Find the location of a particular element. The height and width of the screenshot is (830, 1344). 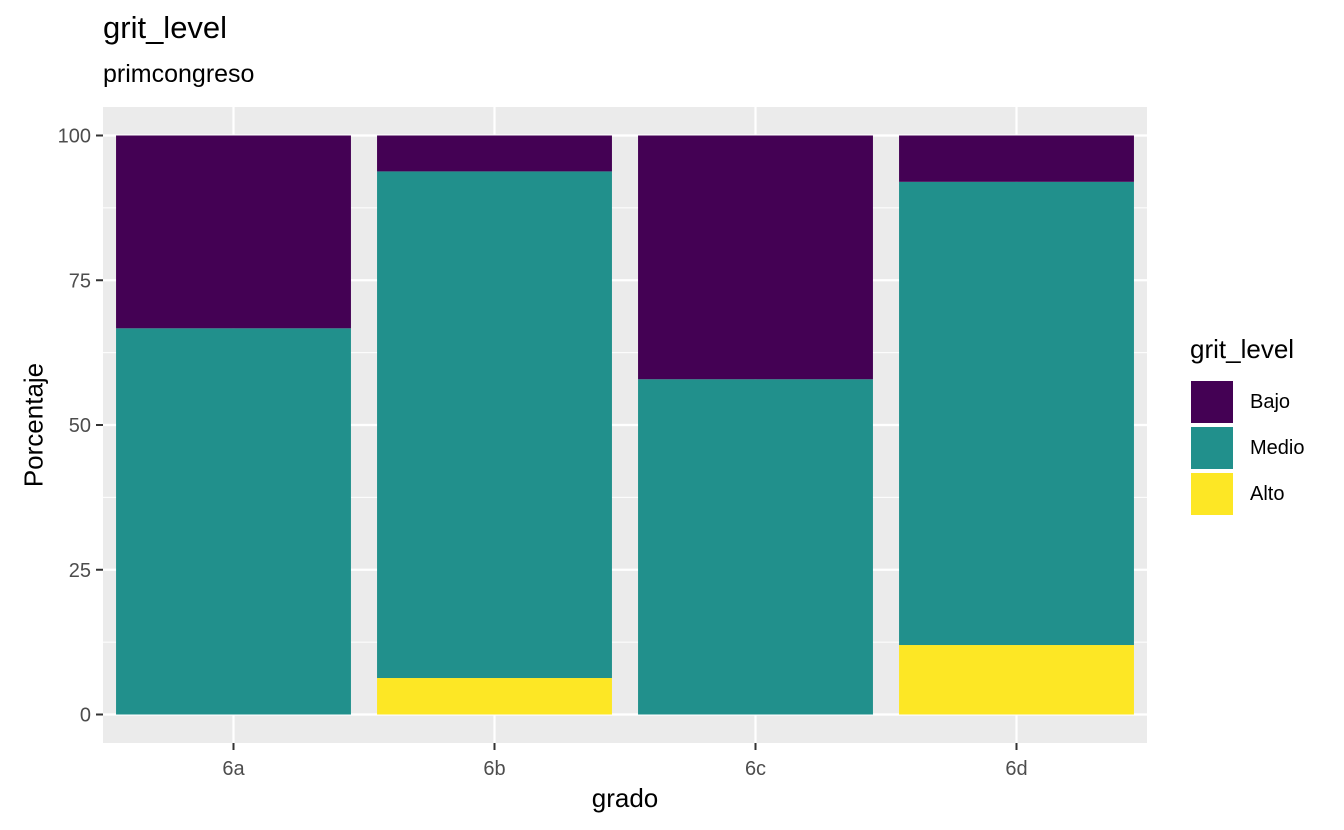

bar-6d-medio is located at coordinates (1016, 413).